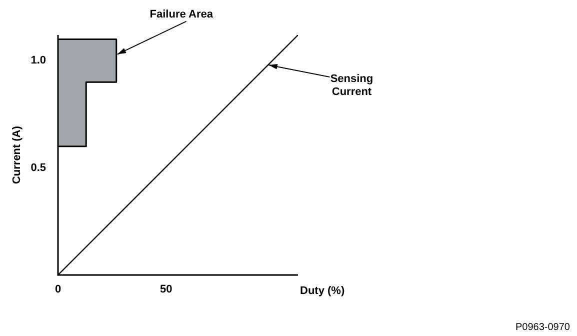 This screenshot has height=336, width=577. What do you see at coordinates (322, 291) in the screenshot?
I see `x-axis-title: Duty (%)` at bounding box center [322, 291].